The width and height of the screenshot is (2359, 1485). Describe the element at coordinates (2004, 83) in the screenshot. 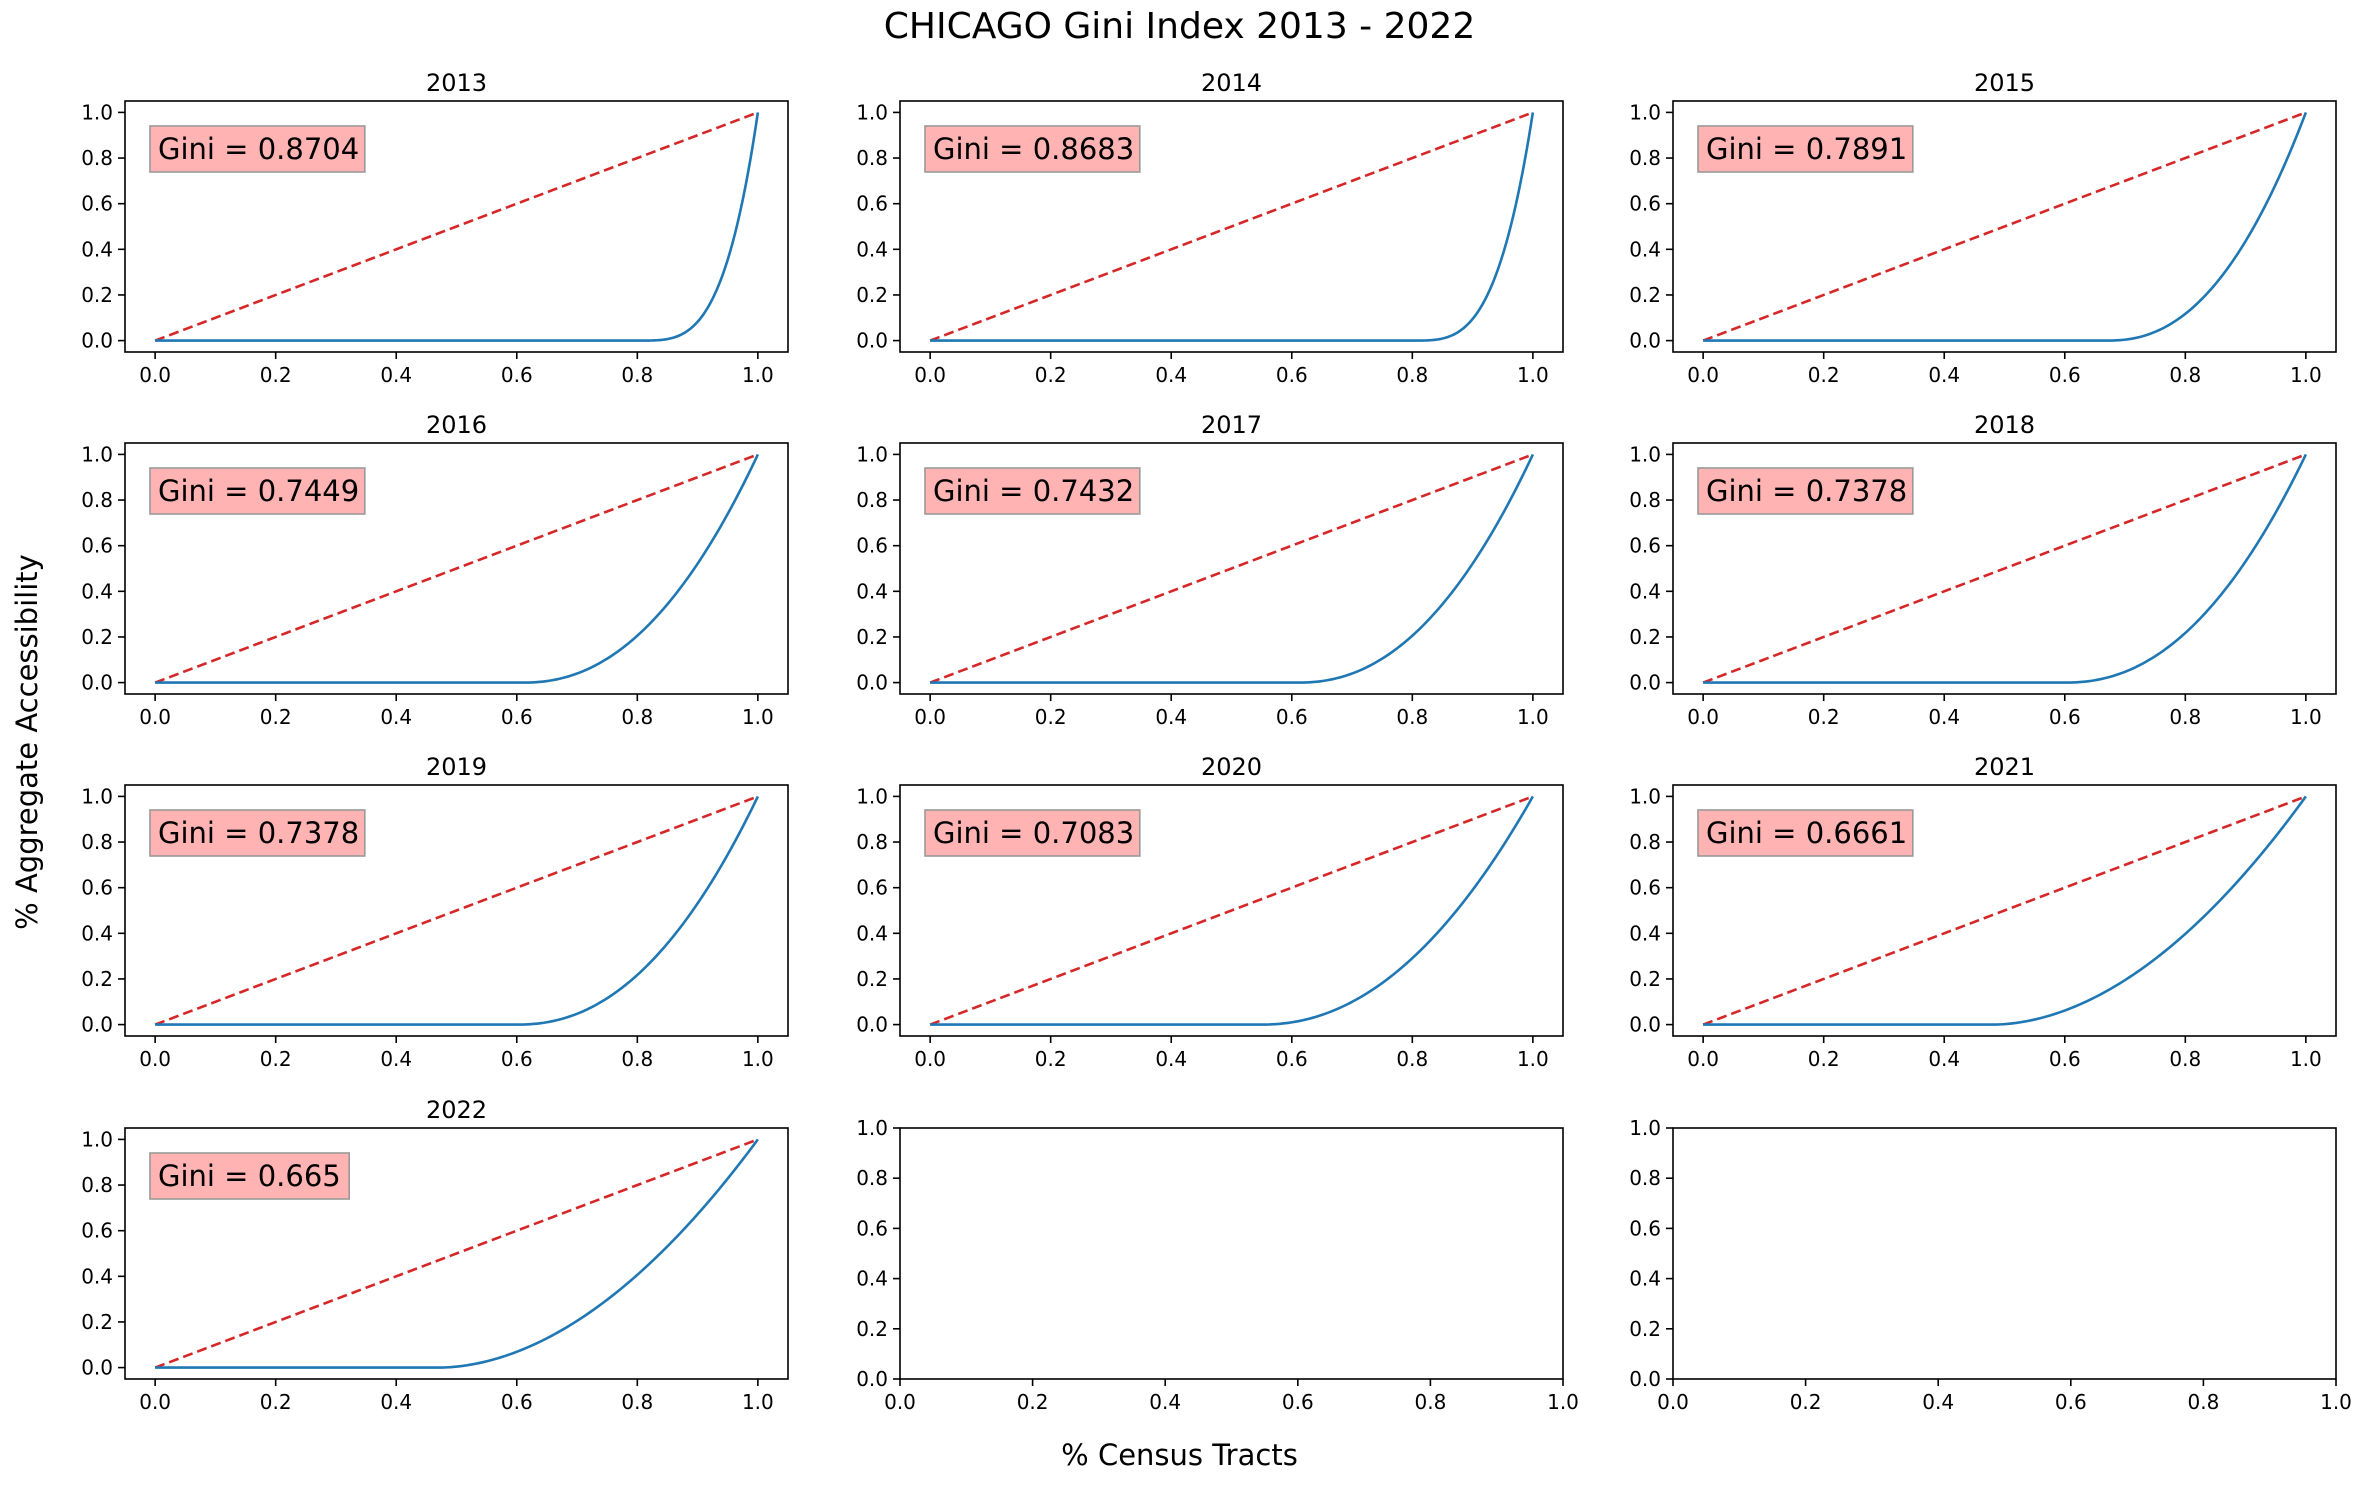

I see `subplot-title: 2015` at that location.